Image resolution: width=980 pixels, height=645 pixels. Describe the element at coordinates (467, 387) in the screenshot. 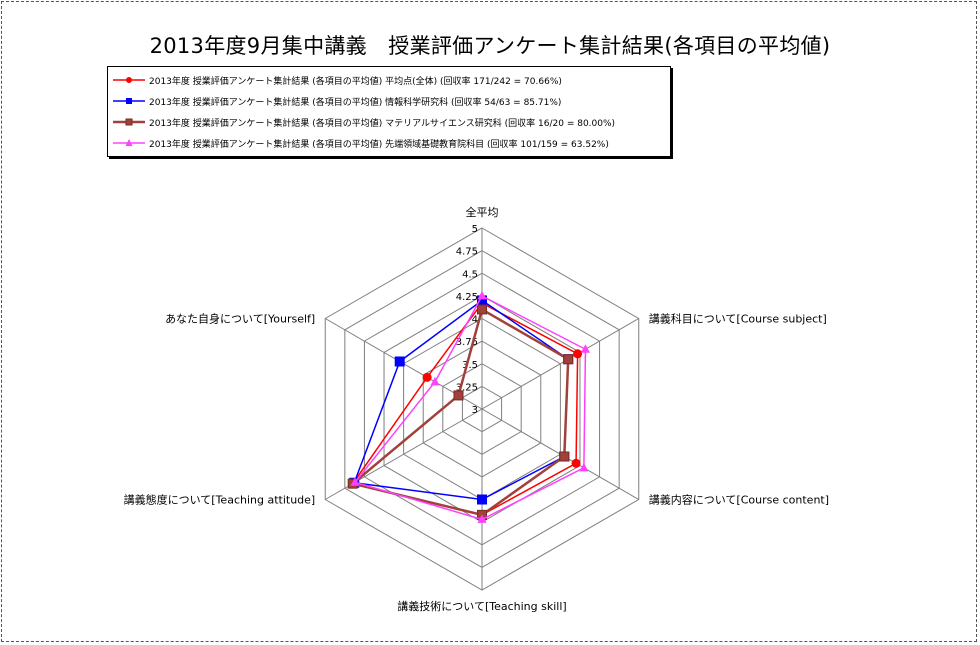

I see `tick-label: 3.25` at that location.